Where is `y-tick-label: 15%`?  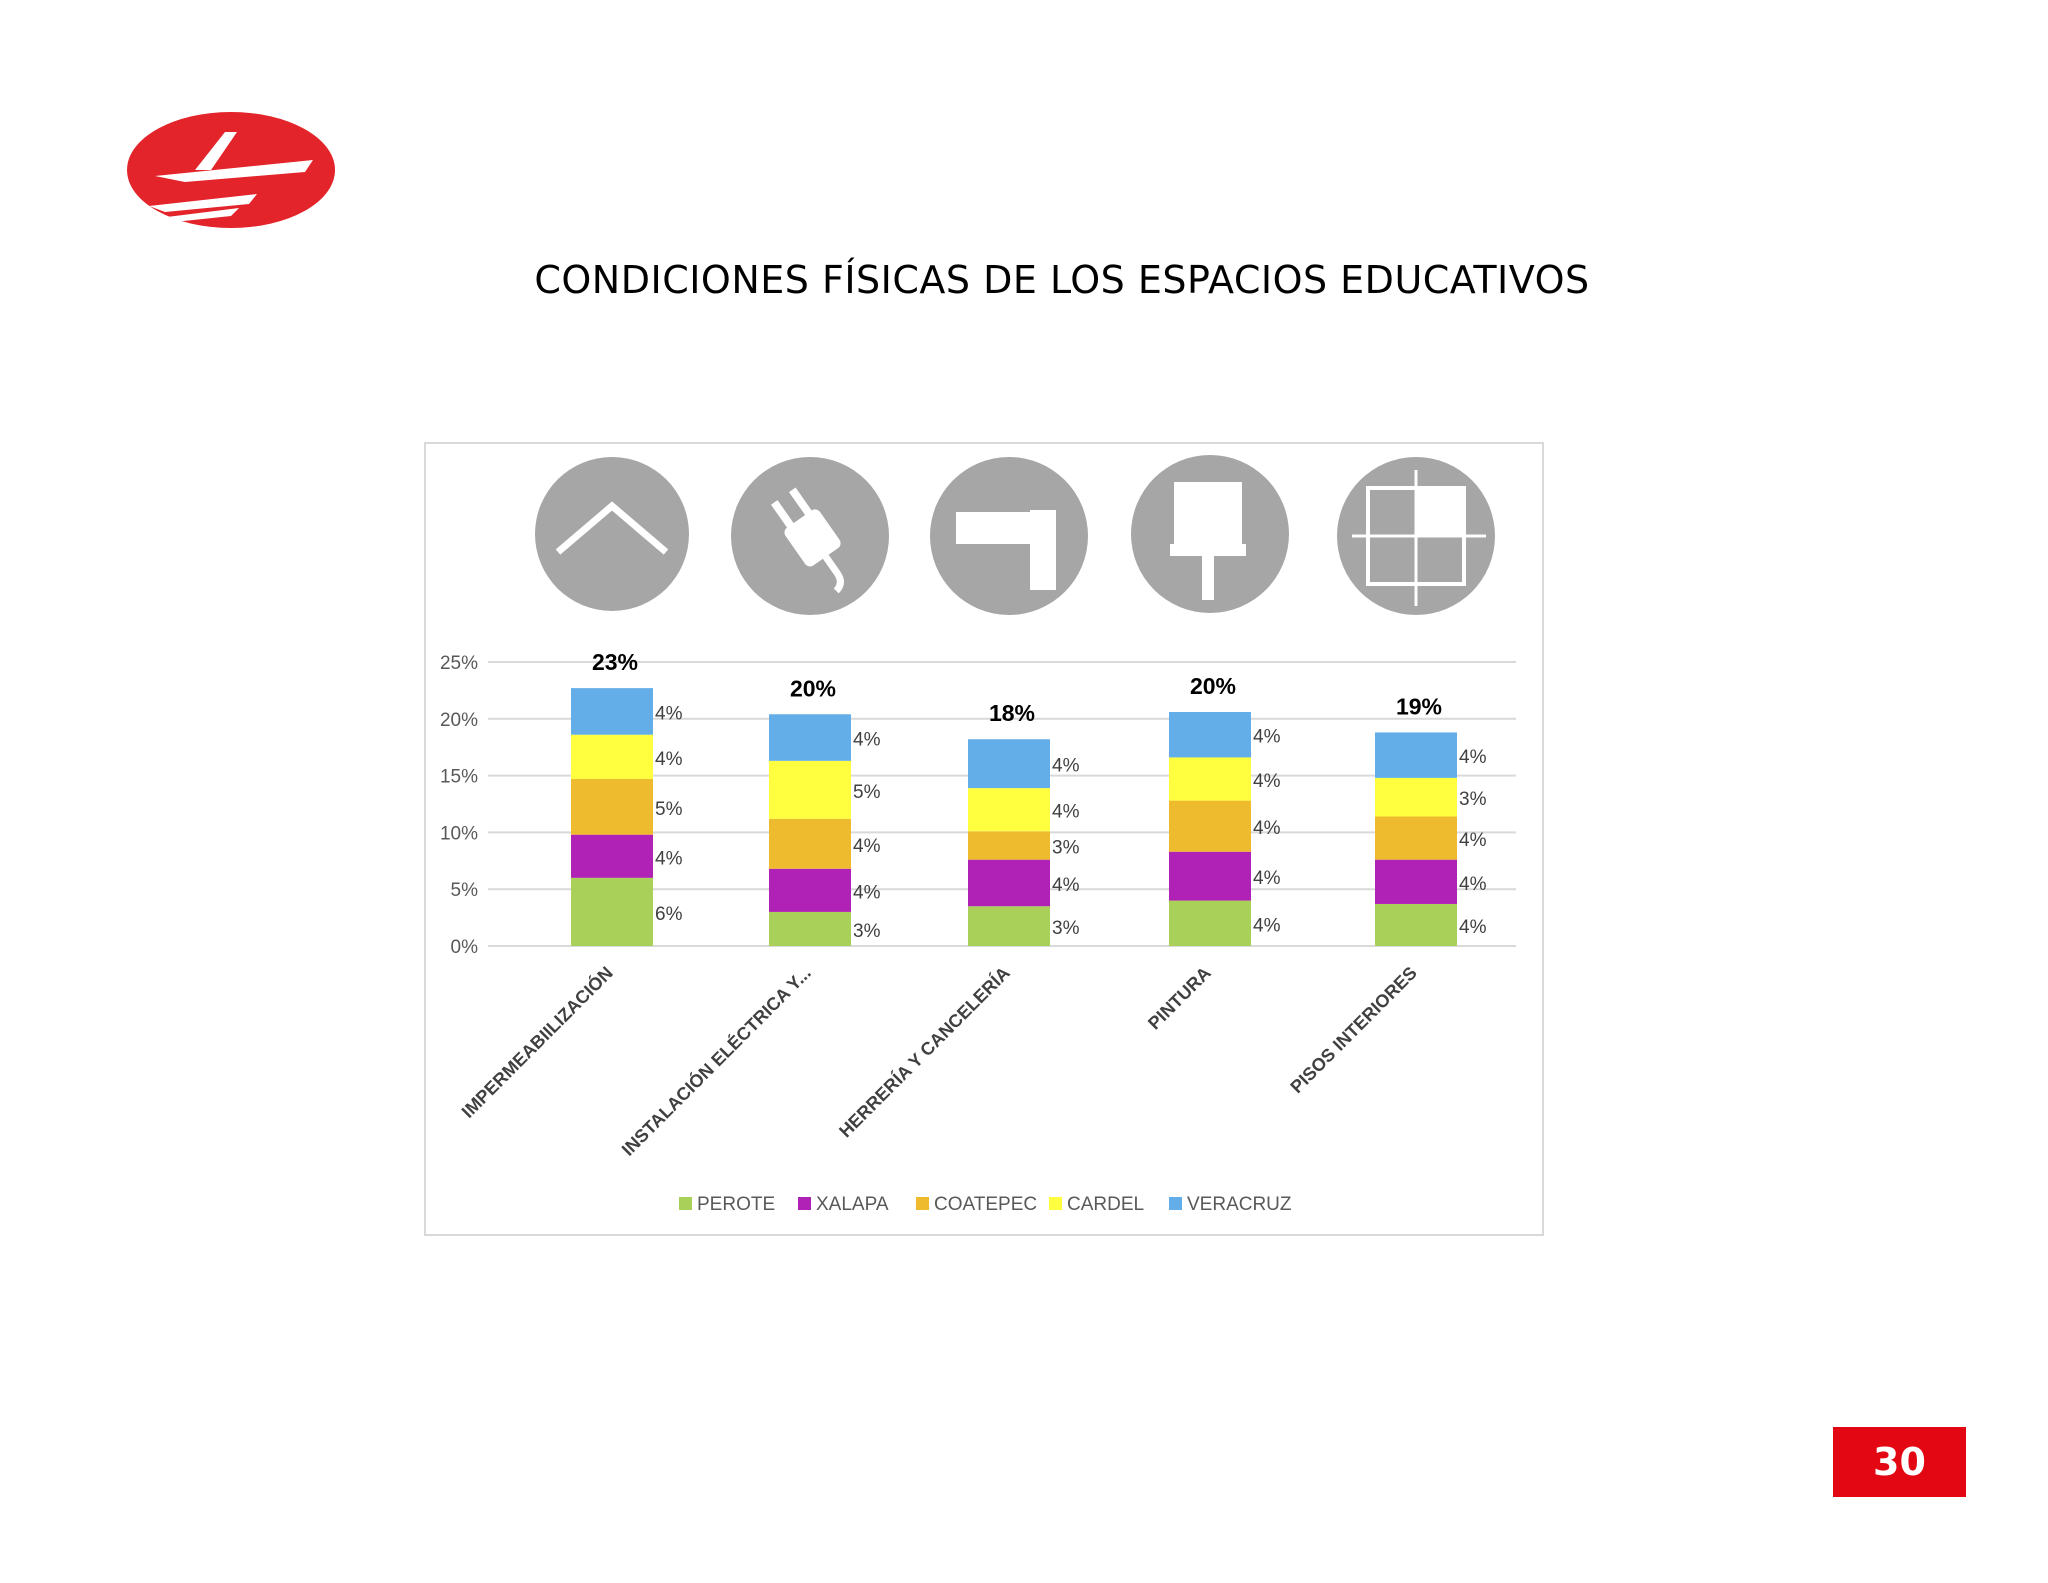 y-tick-label: 15% is located at coordinates (459, 777).